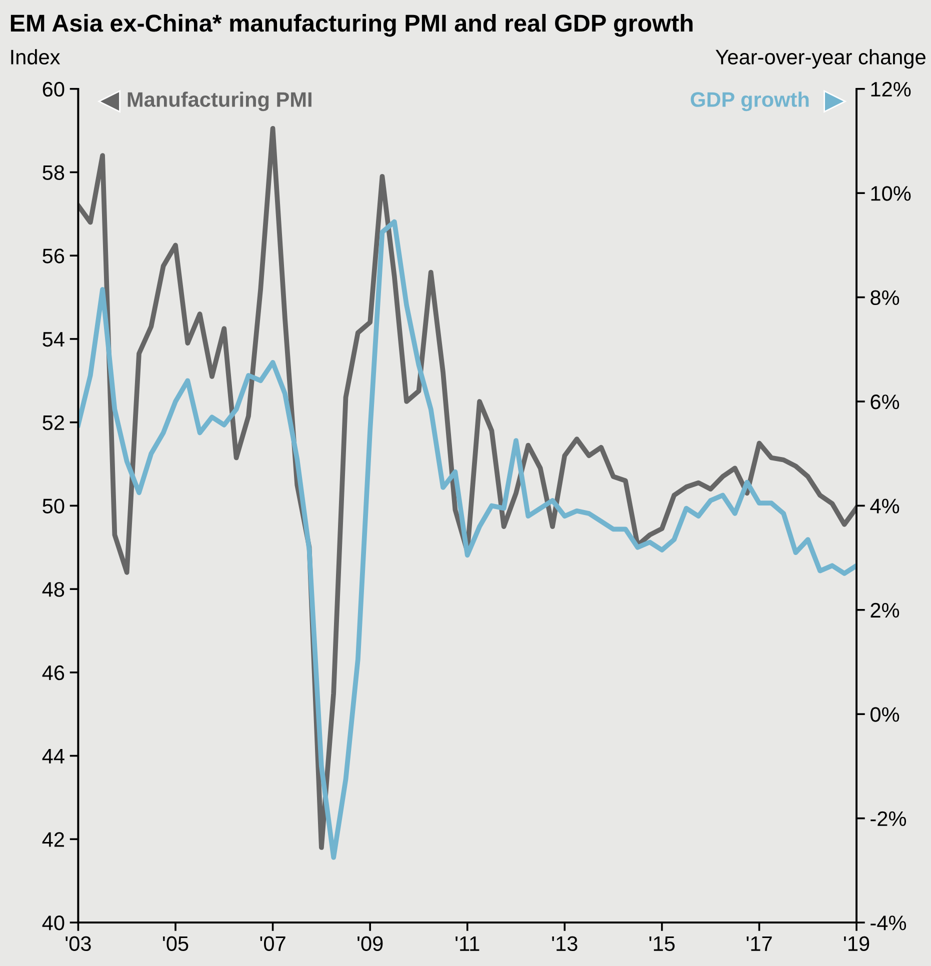 The image size is (931, 966). What do you see at coordinates (749, 102) in the screenshot?
I see `text: GDP growth` at bounding box center [749, 102].